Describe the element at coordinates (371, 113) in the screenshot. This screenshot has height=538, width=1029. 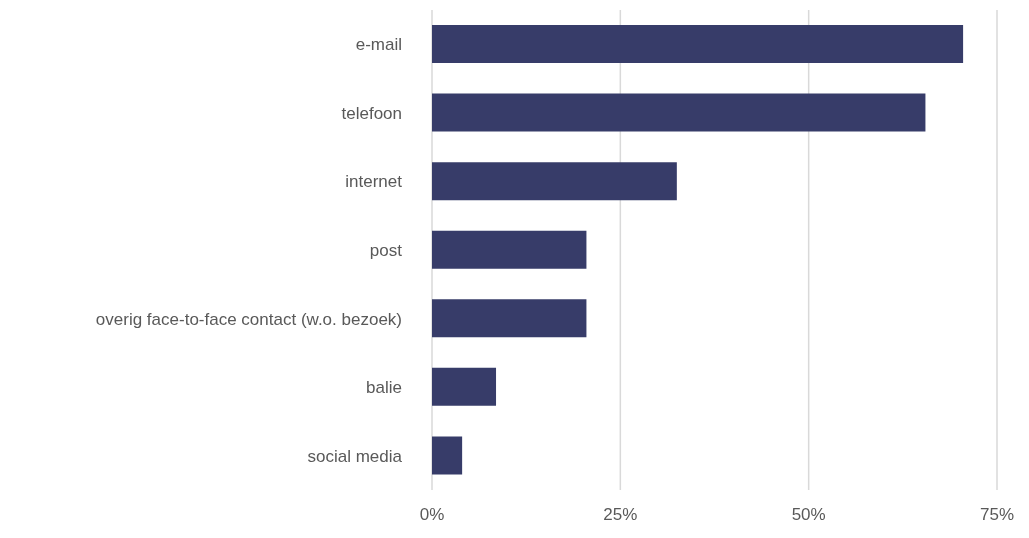
I see `y-tick-label: telefoon` at that location.